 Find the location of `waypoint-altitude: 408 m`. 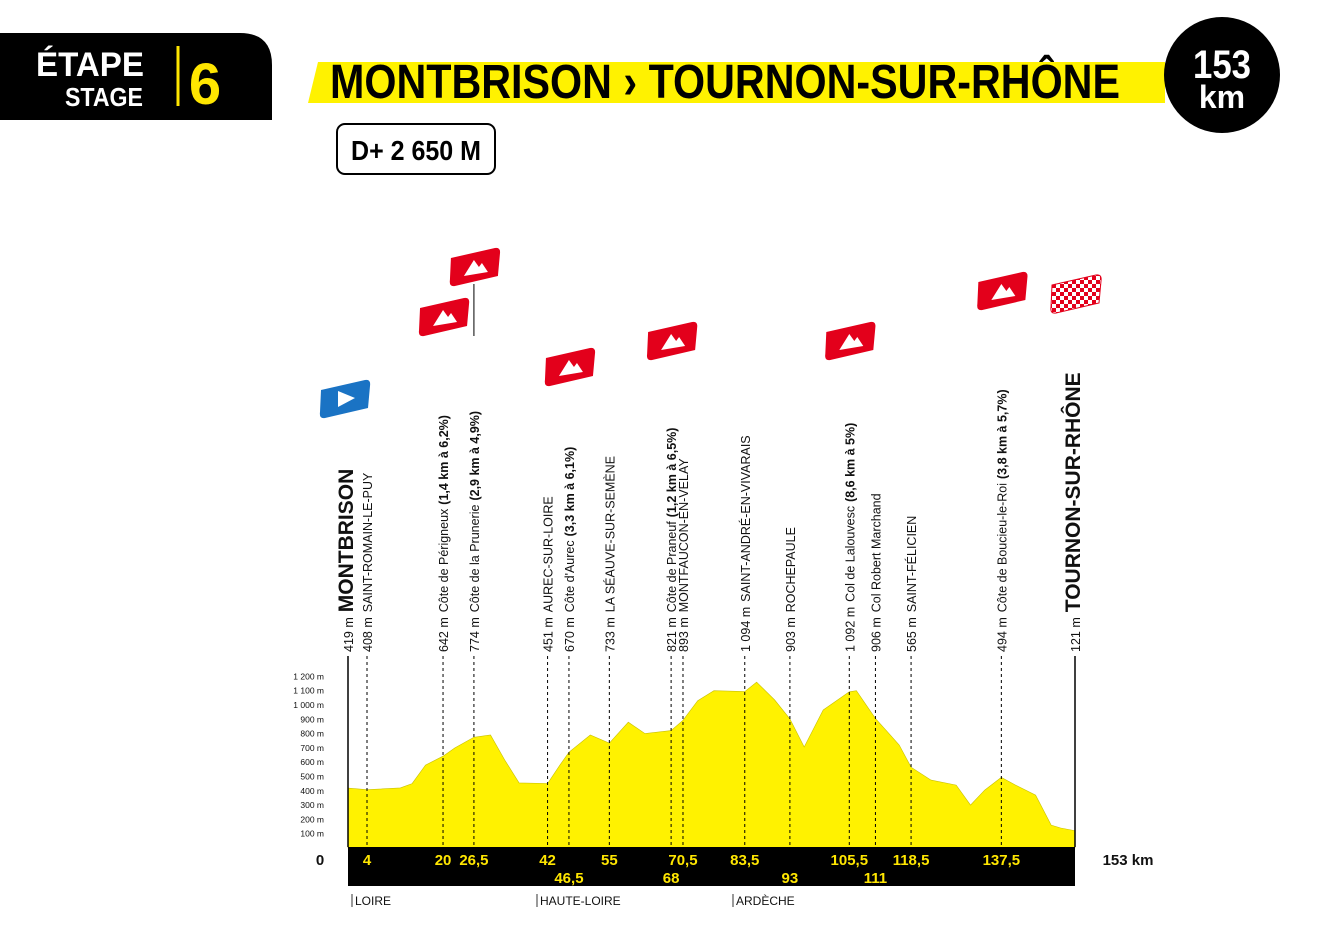

waypoint-altitude: 408 m is located at coordinates (368, 634).